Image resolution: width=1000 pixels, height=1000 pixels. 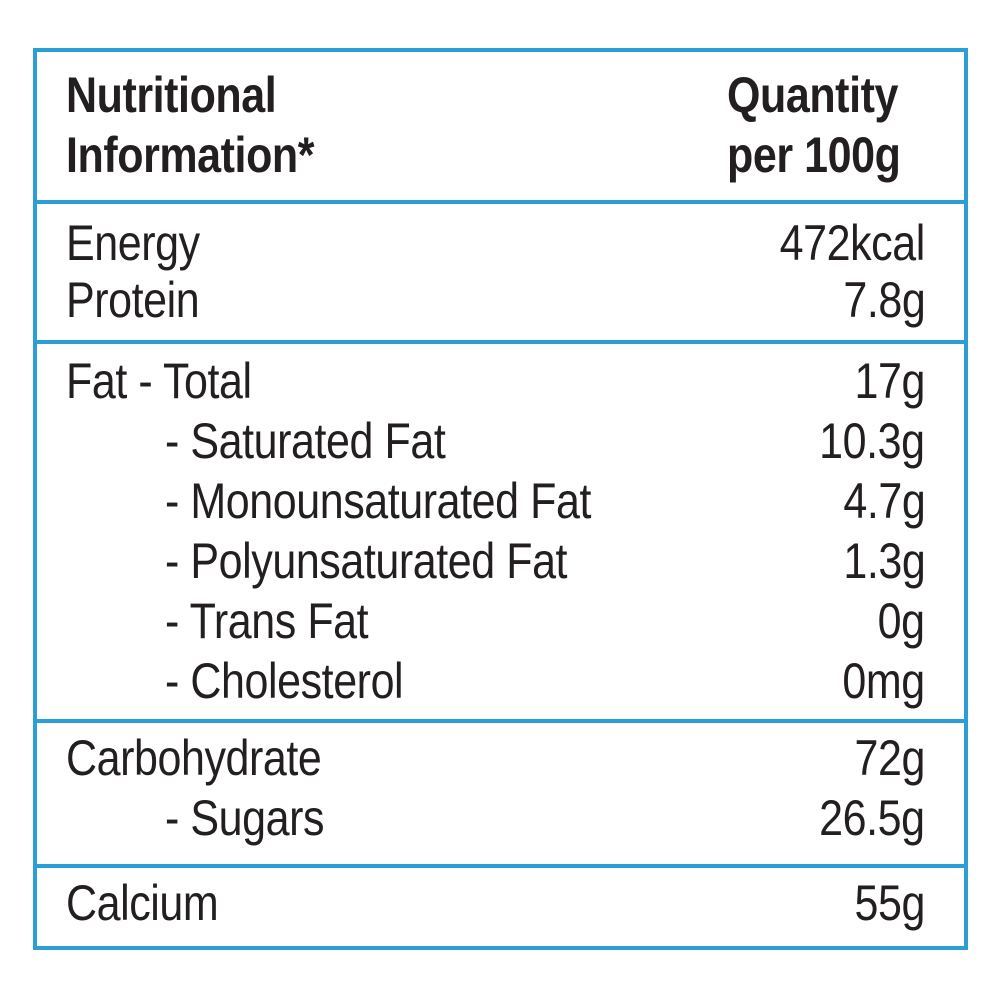 I want to click on nutrient-name: Fat - Total, so click(x=159, y=381).